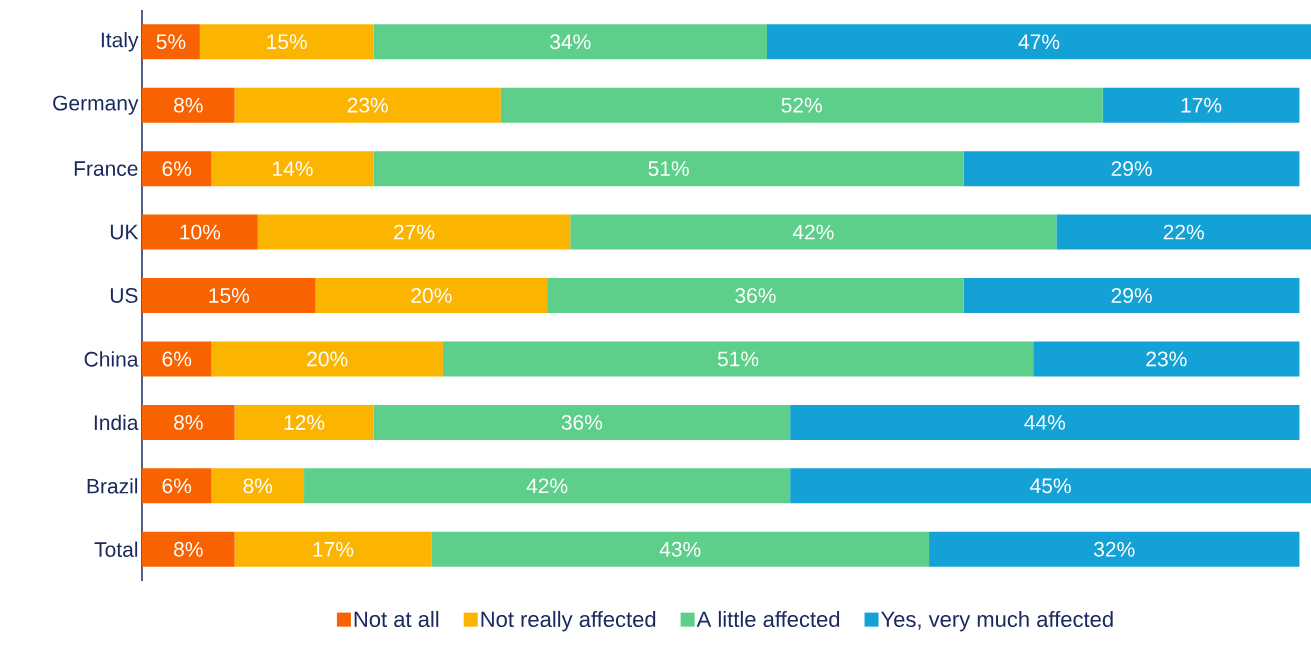  I want to click on data-label: 45%, so click(1050, 486).